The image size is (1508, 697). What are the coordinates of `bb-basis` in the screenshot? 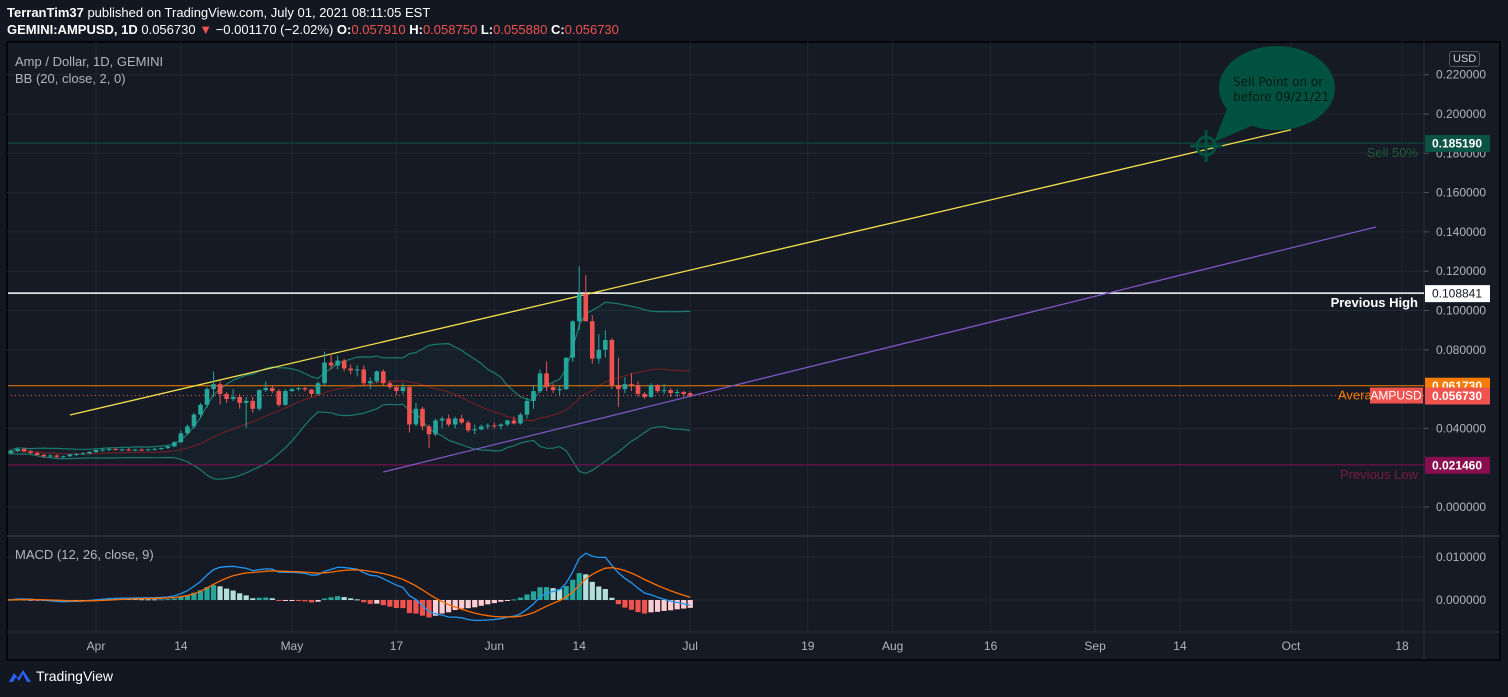 It's located at (349, 411).